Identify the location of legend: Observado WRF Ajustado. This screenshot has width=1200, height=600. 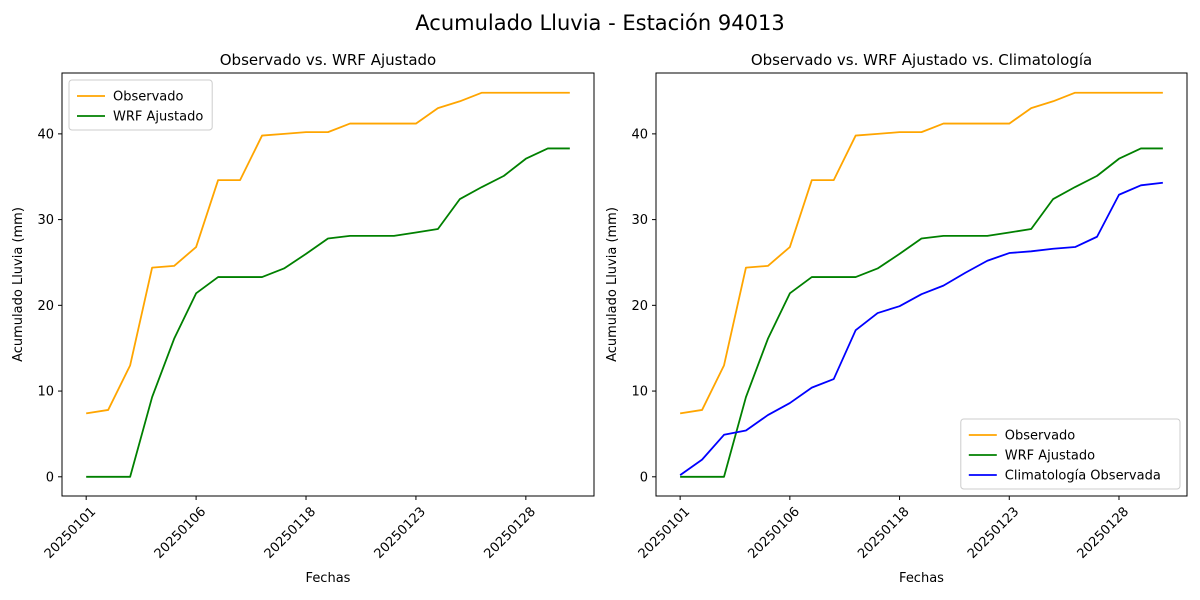
(140, 105).